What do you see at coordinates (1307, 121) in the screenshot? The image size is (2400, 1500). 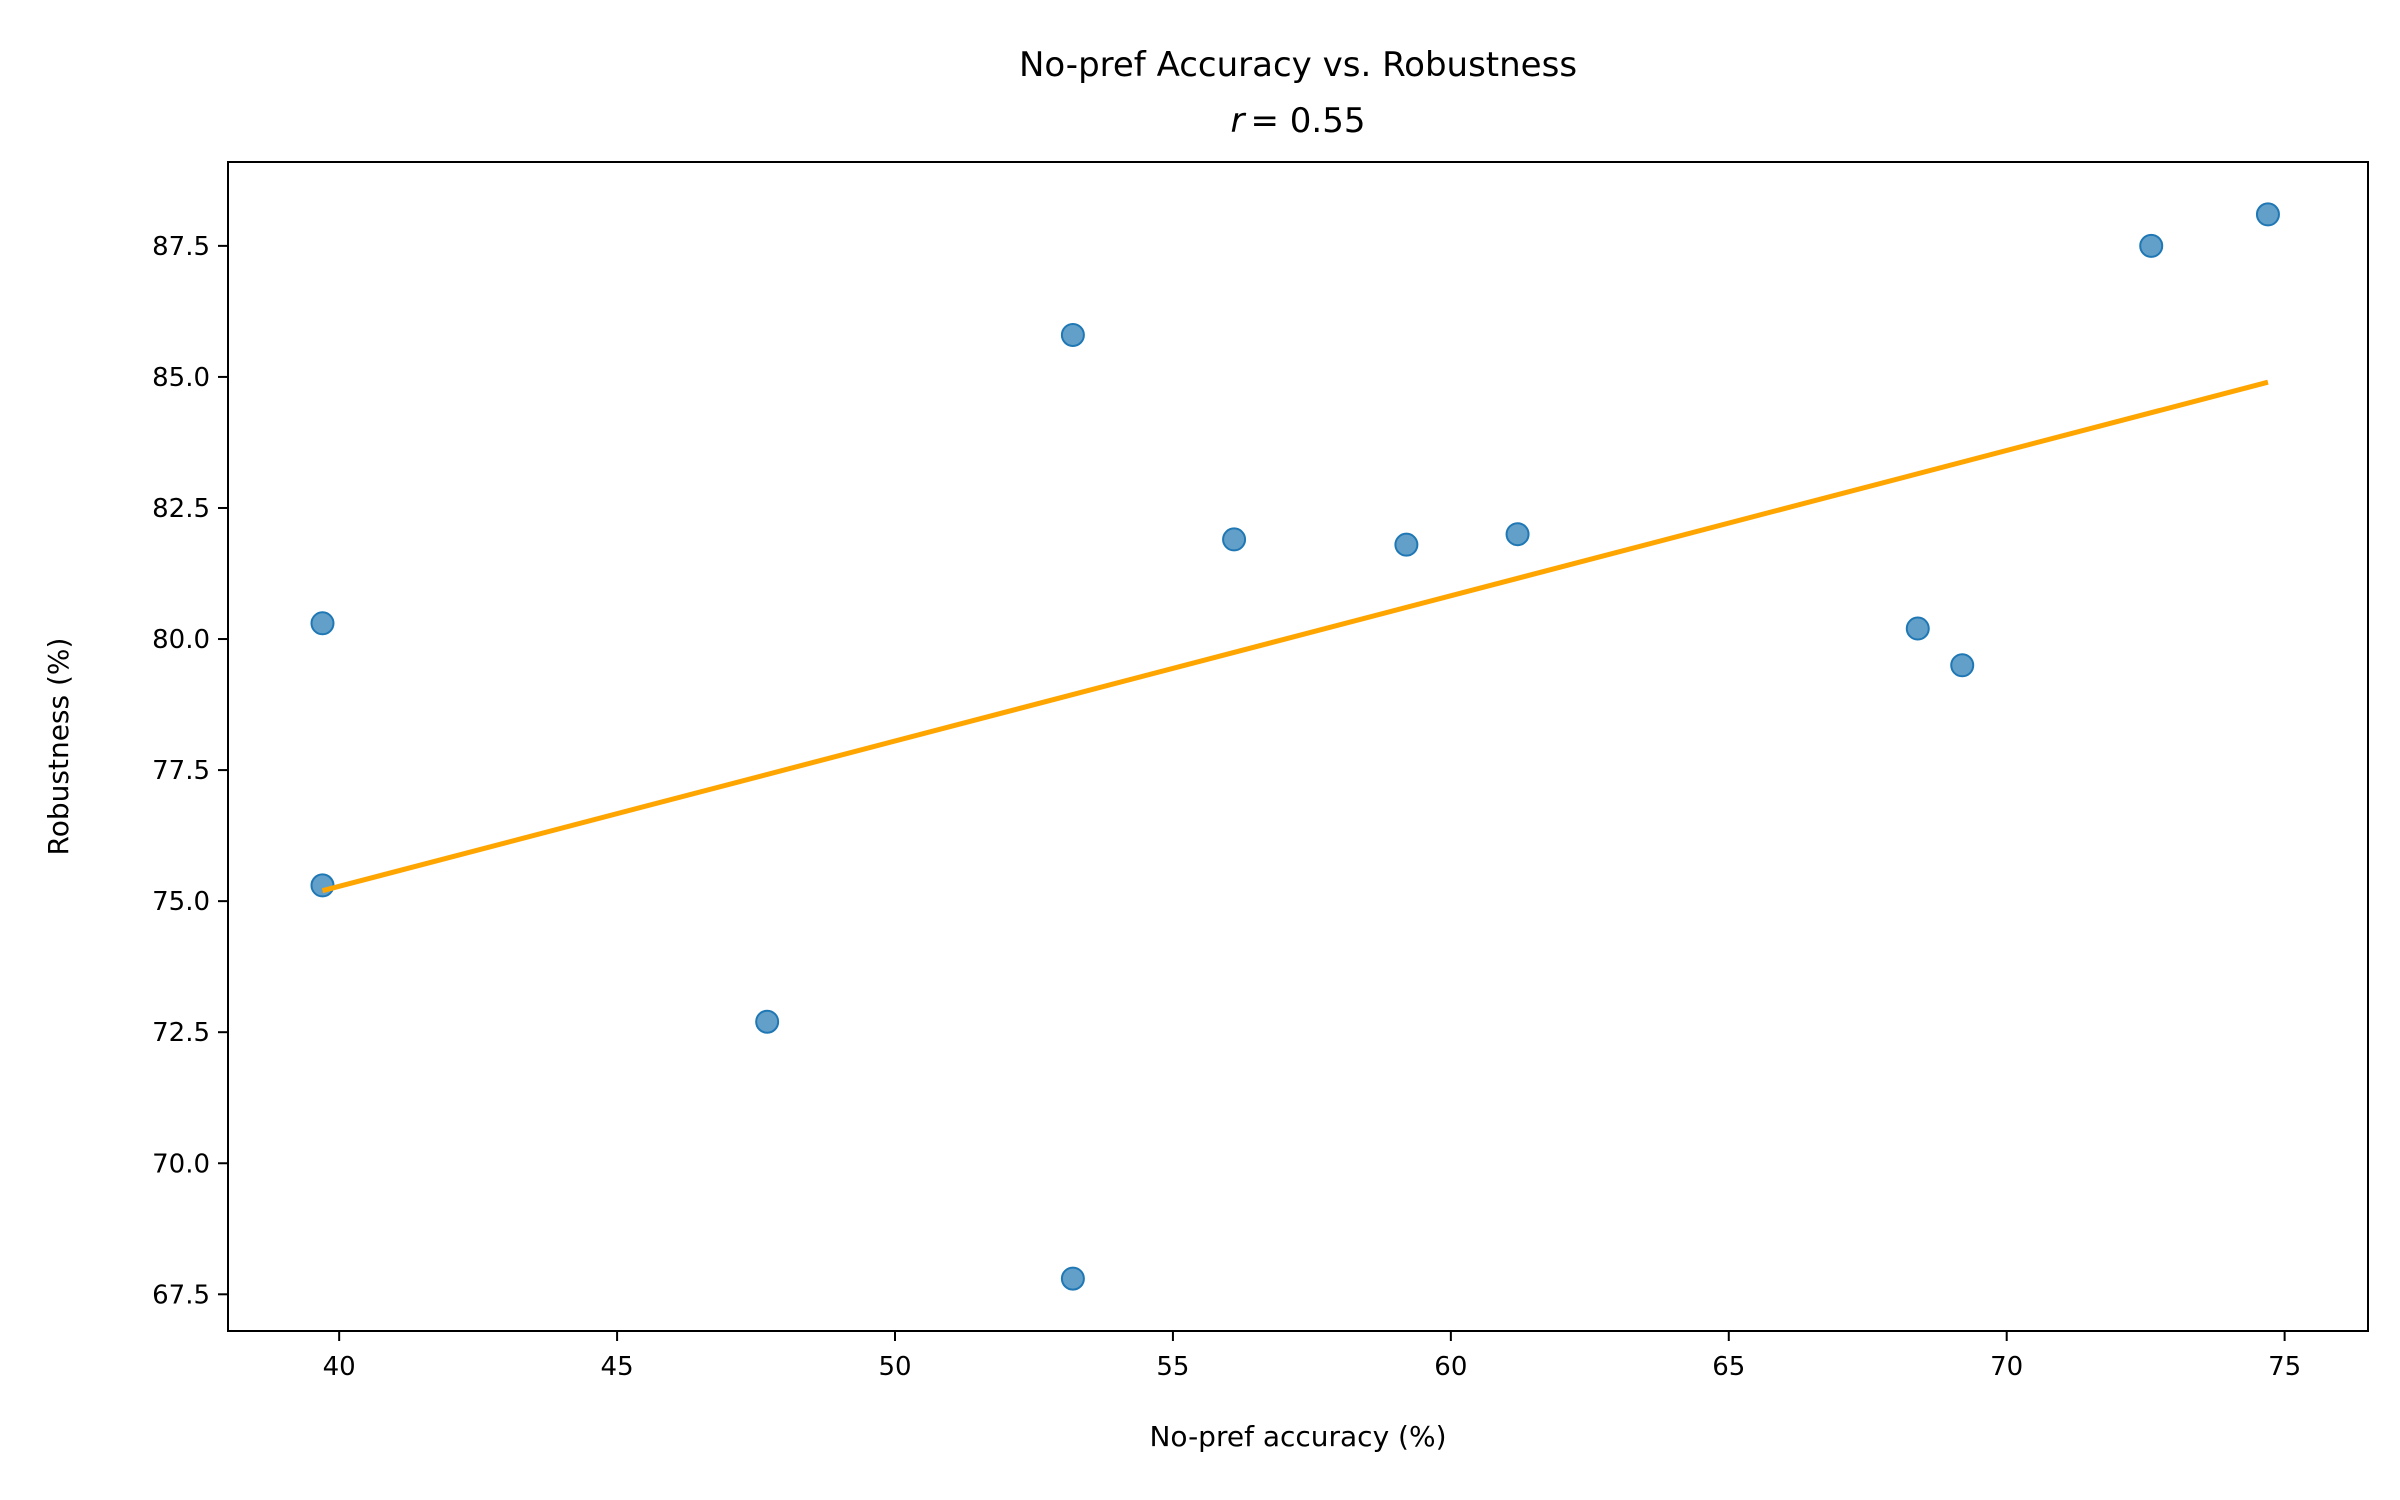 I see `subtitle-value: = 0.55` at bounding box center [1307, 121].